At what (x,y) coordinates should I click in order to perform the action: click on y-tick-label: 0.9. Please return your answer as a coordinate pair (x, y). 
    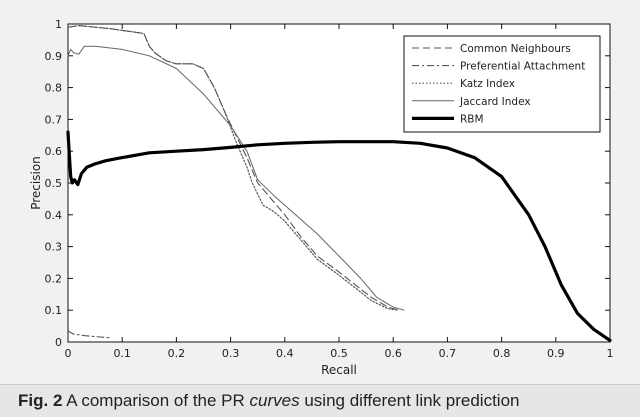
    Looking at the image, I should click on (54, 56).